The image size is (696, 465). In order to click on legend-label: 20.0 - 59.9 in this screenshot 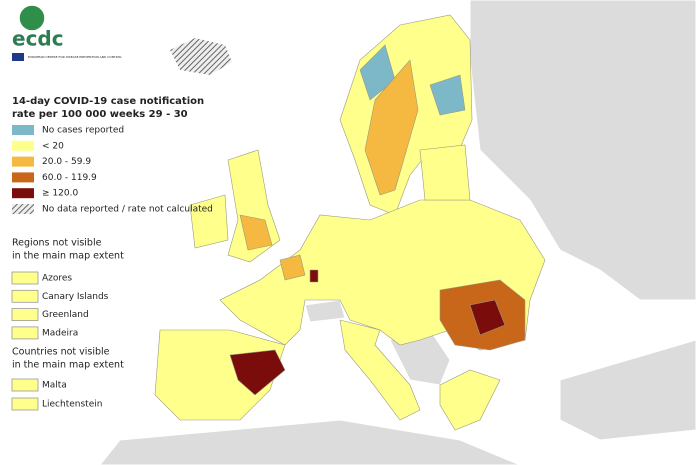, I will do `click(66, 162)`.